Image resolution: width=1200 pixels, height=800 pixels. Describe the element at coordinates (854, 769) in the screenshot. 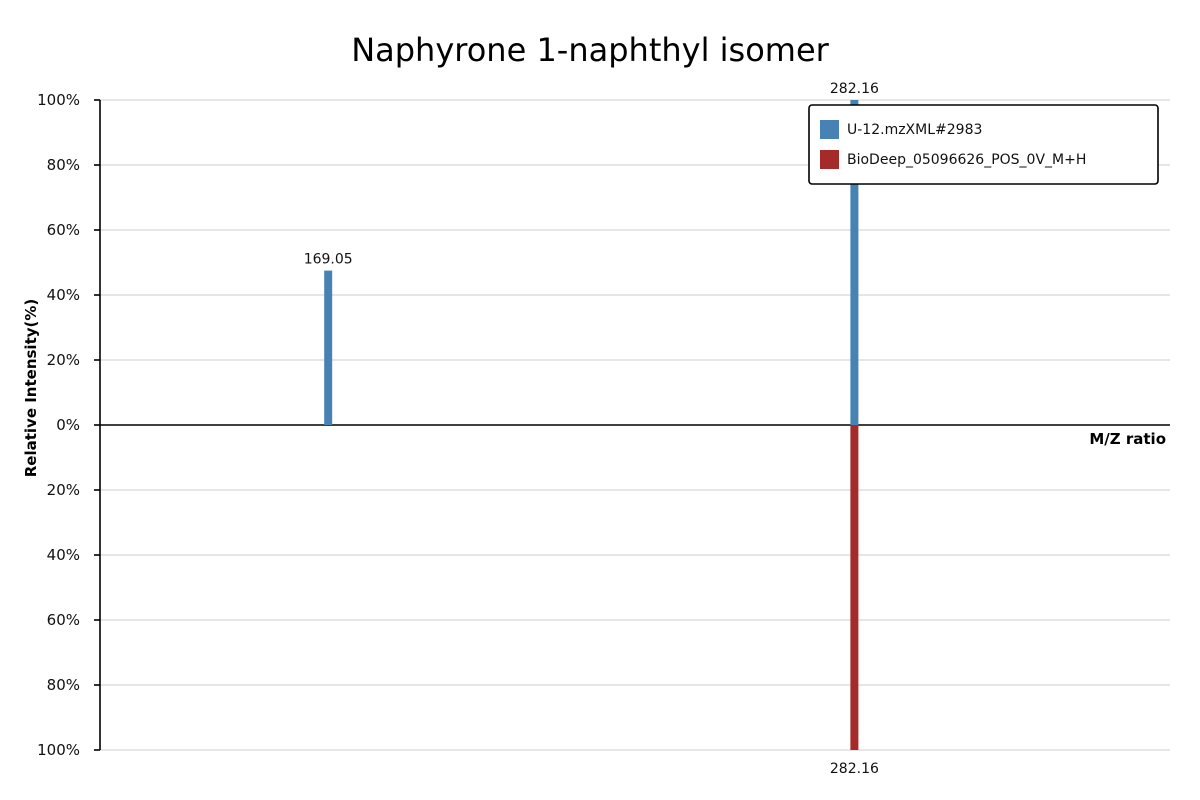

I see `reference-peak-label-0: 282.16` at that location.